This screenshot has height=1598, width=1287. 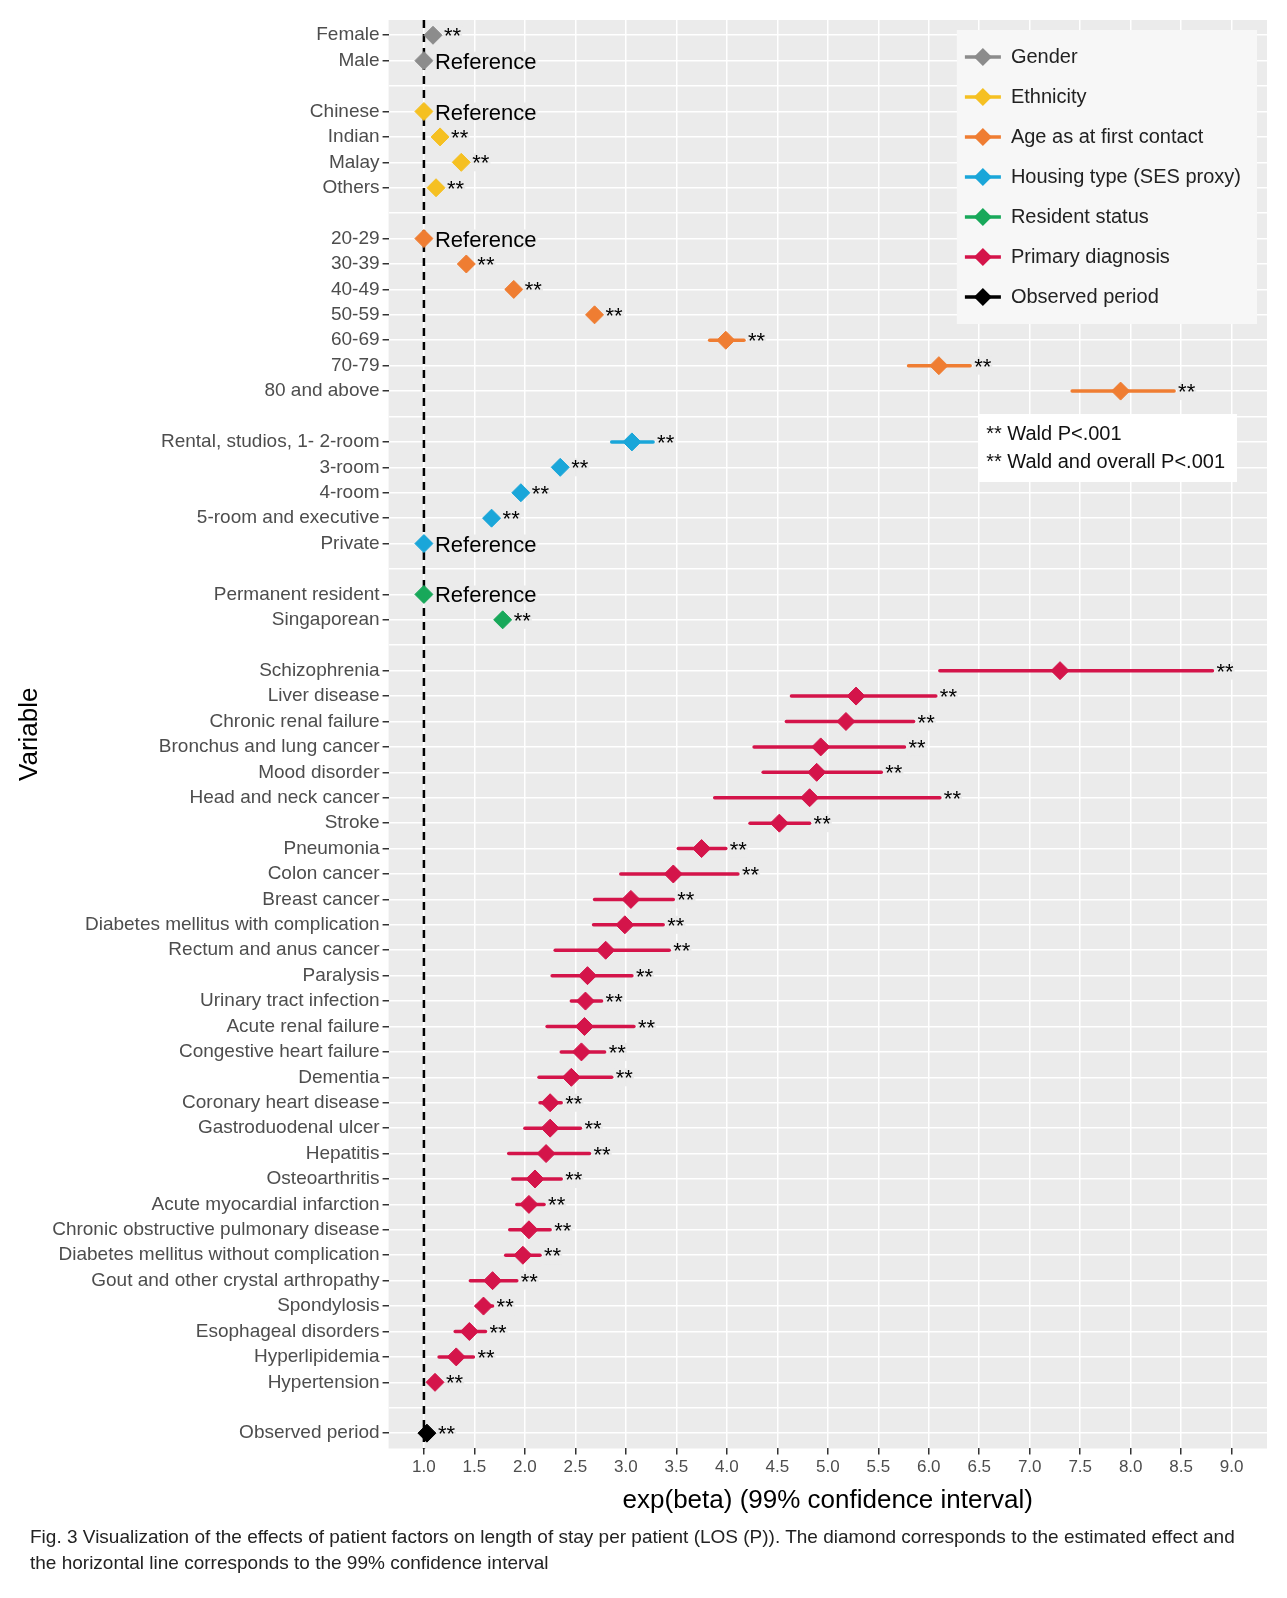 What do you see at coordinates (1126, 175) in the screenshot?
I see `legend-label: Housing type (SES proxy)` at bounding box center [1126, 175].